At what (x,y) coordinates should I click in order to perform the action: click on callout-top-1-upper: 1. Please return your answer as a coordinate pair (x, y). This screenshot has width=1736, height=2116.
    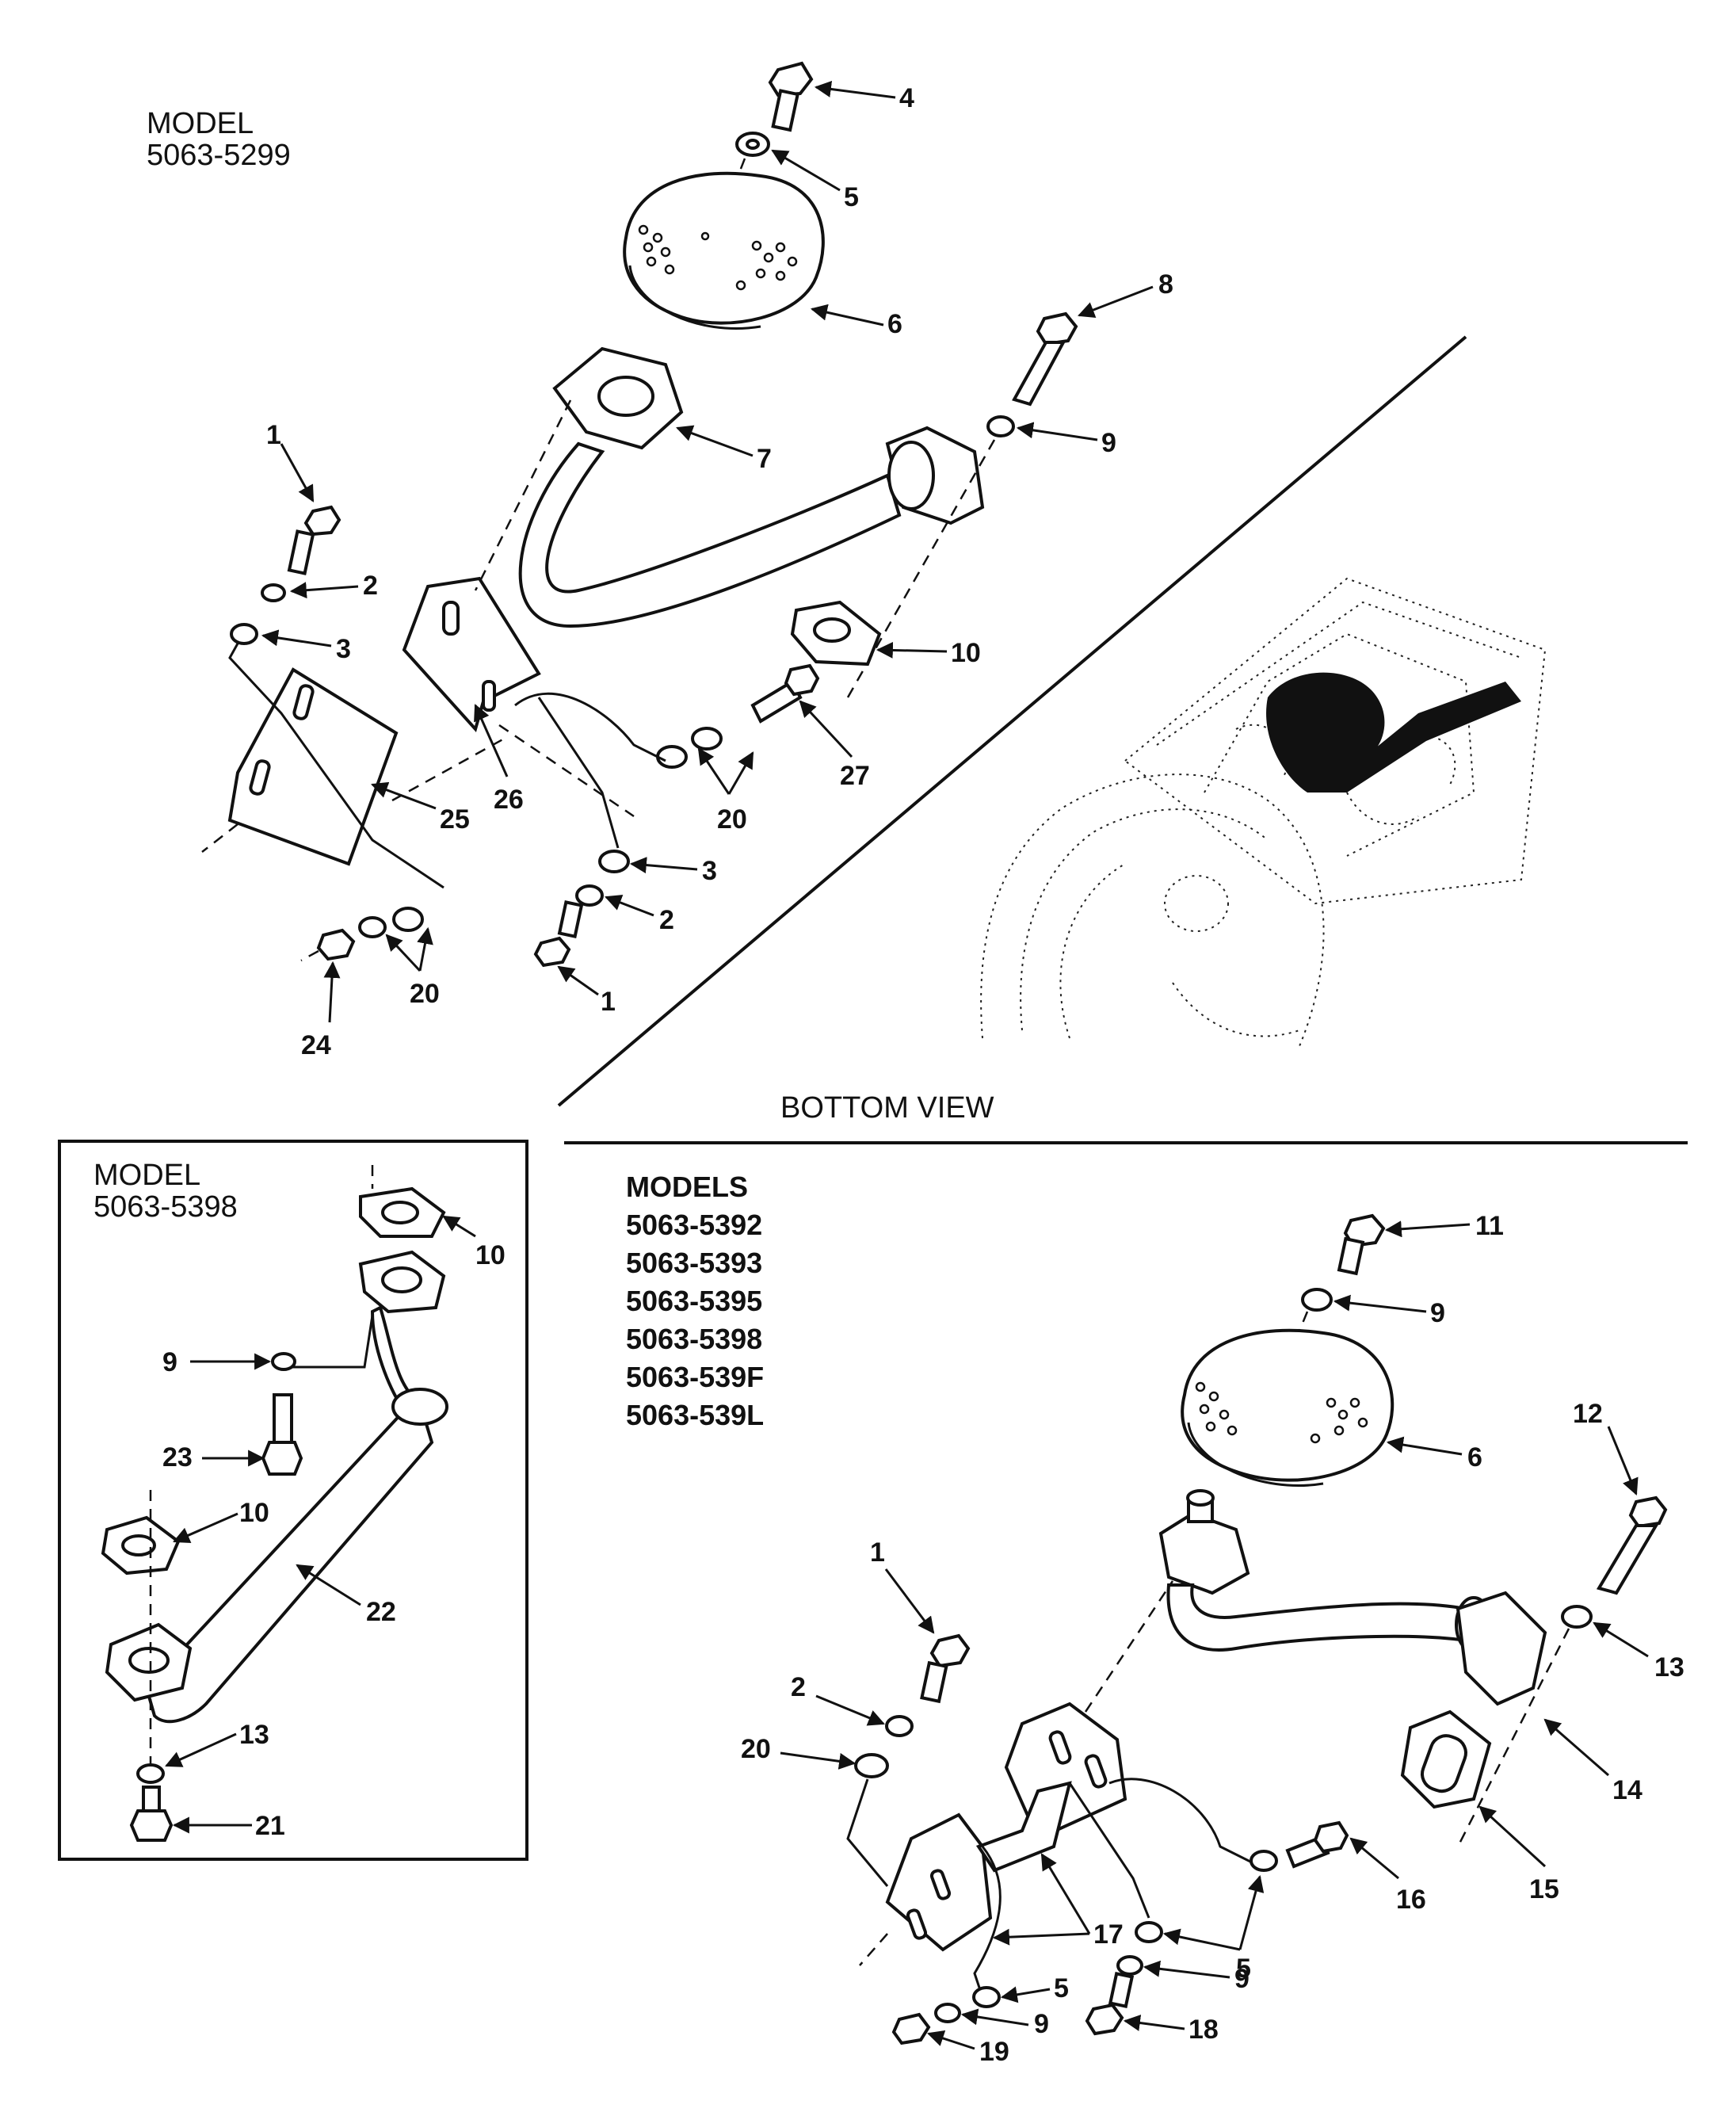
    Looking at the image, I should click on (273, 435).